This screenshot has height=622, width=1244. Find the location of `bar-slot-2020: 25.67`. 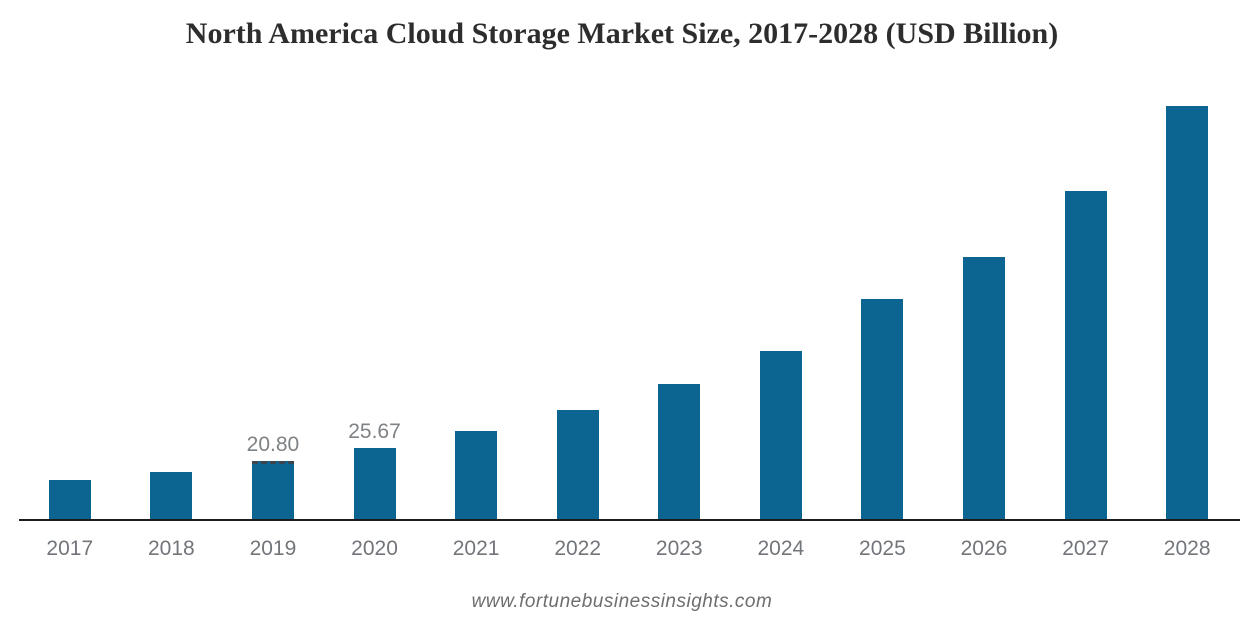

bar-slot-2020: 25.67 is located at coordinates (375, 259).